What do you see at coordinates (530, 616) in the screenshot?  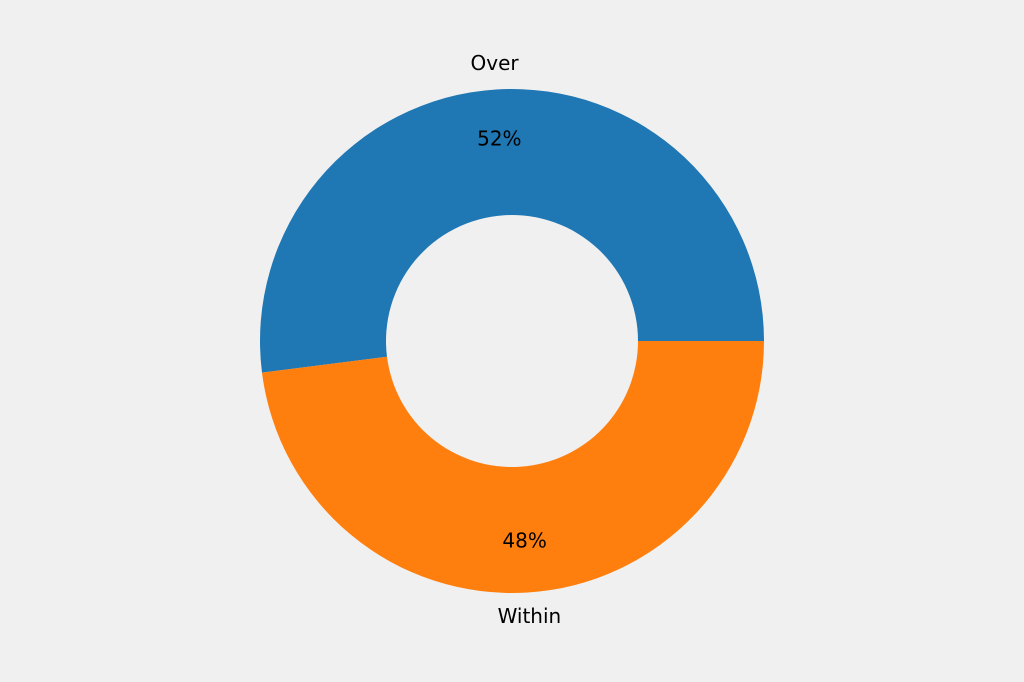 I see `slice-label: Within` at bounding box center [530, 616].